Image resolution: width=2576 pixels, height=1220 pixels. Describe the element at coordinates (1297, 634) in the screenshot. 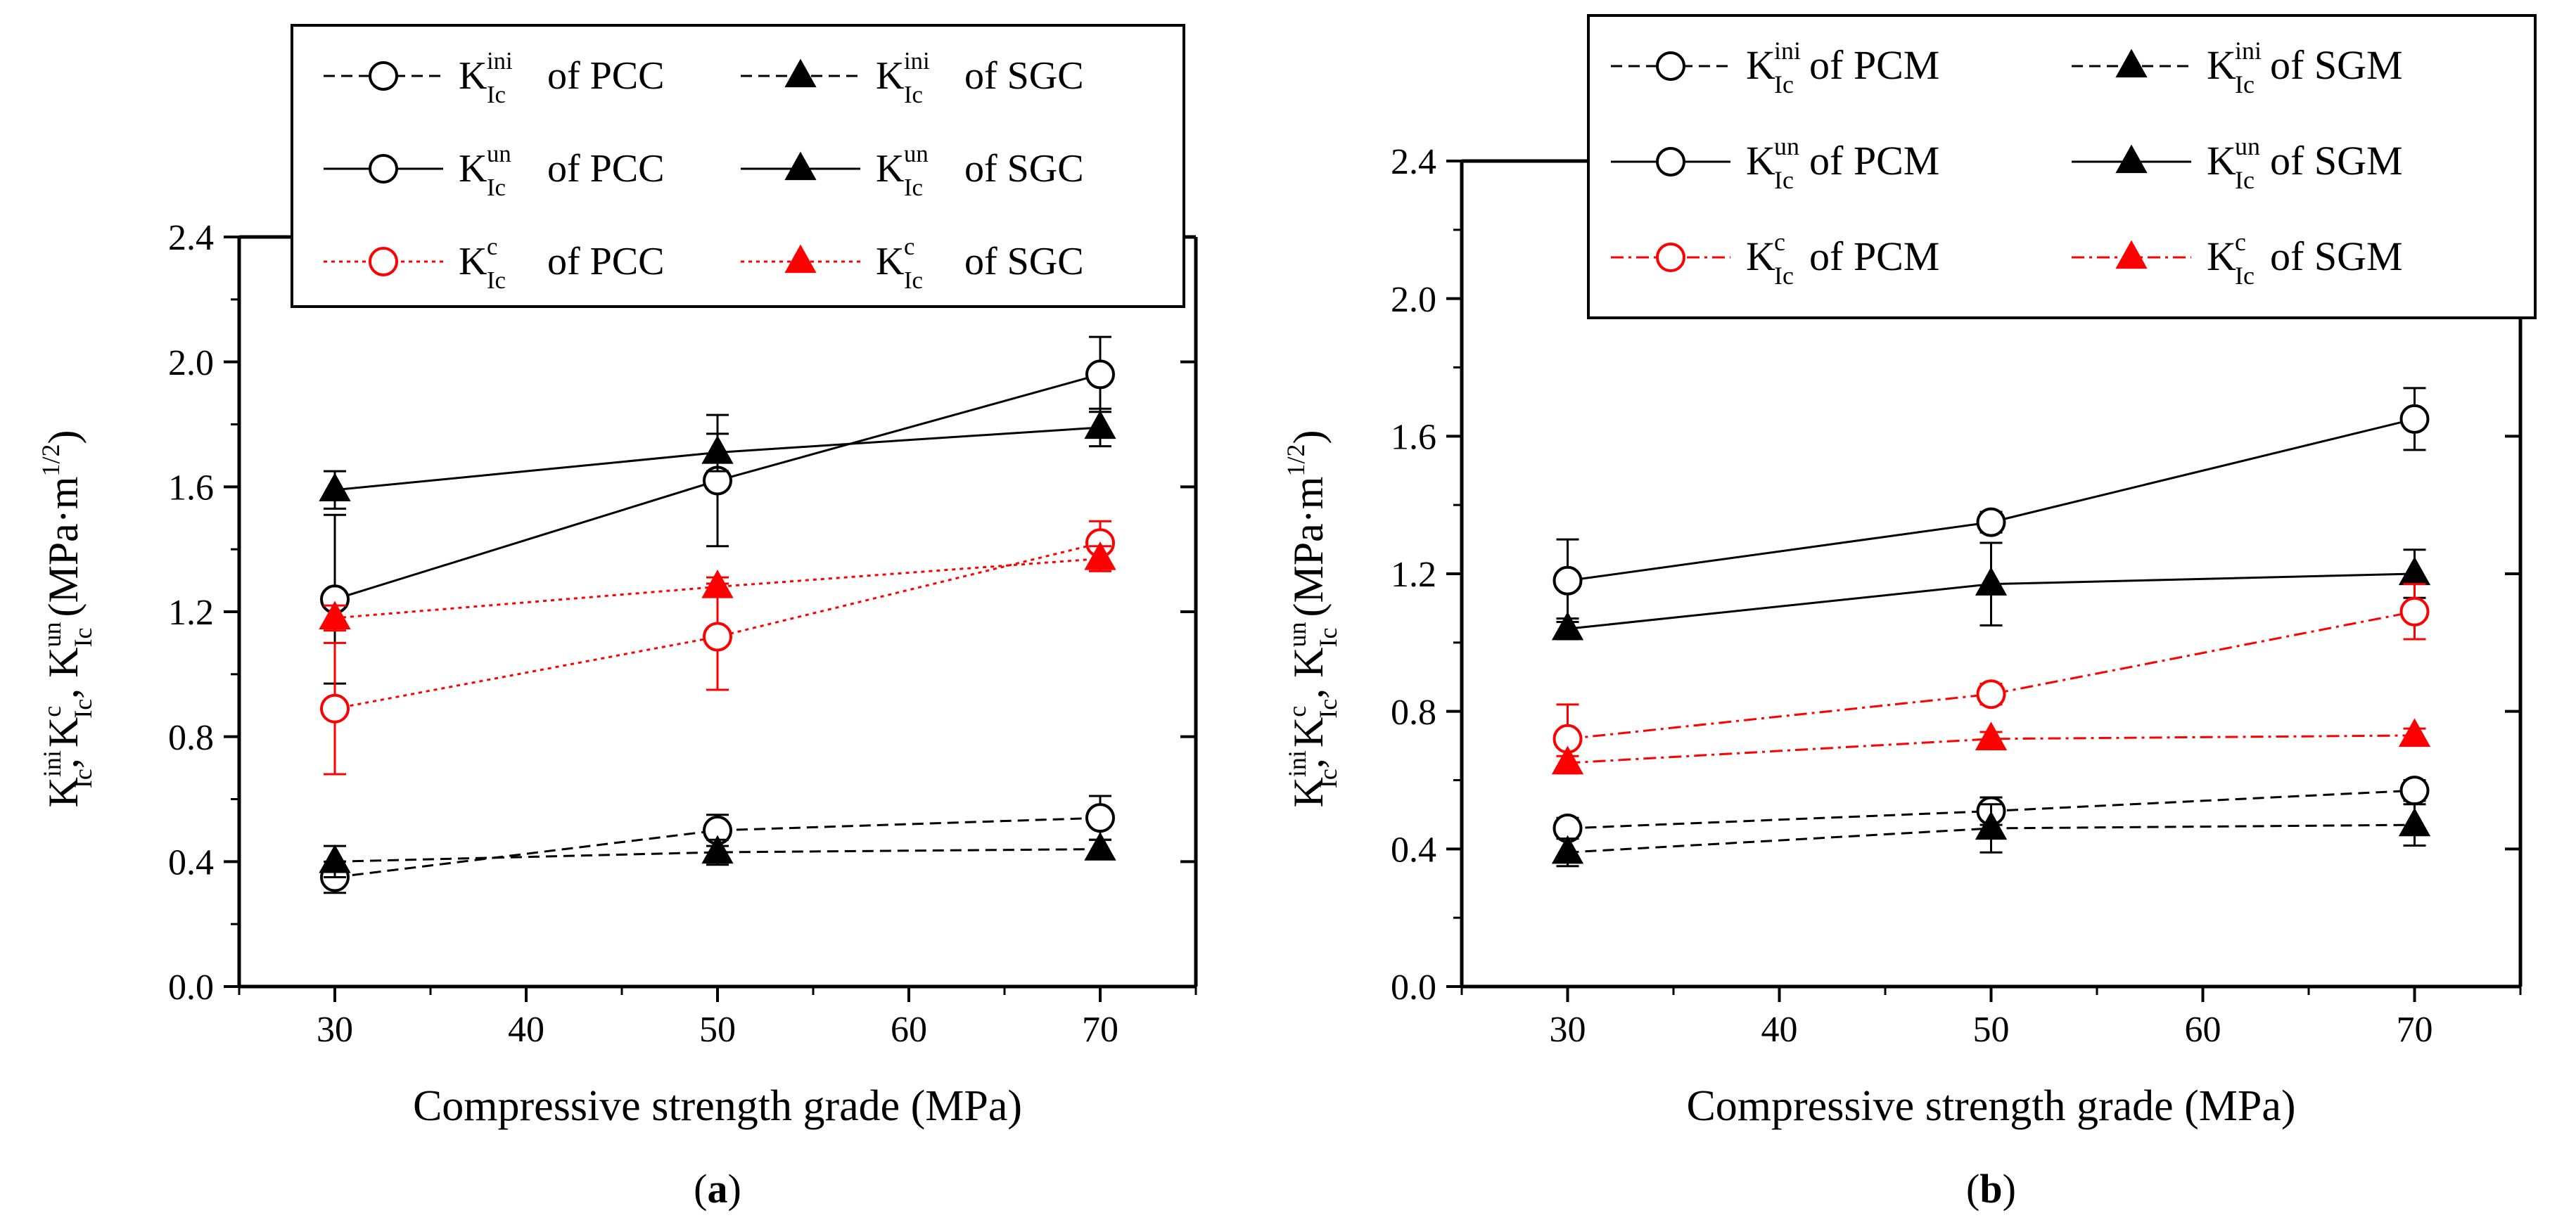

I see `y-axis-label-sup: un` at that location.